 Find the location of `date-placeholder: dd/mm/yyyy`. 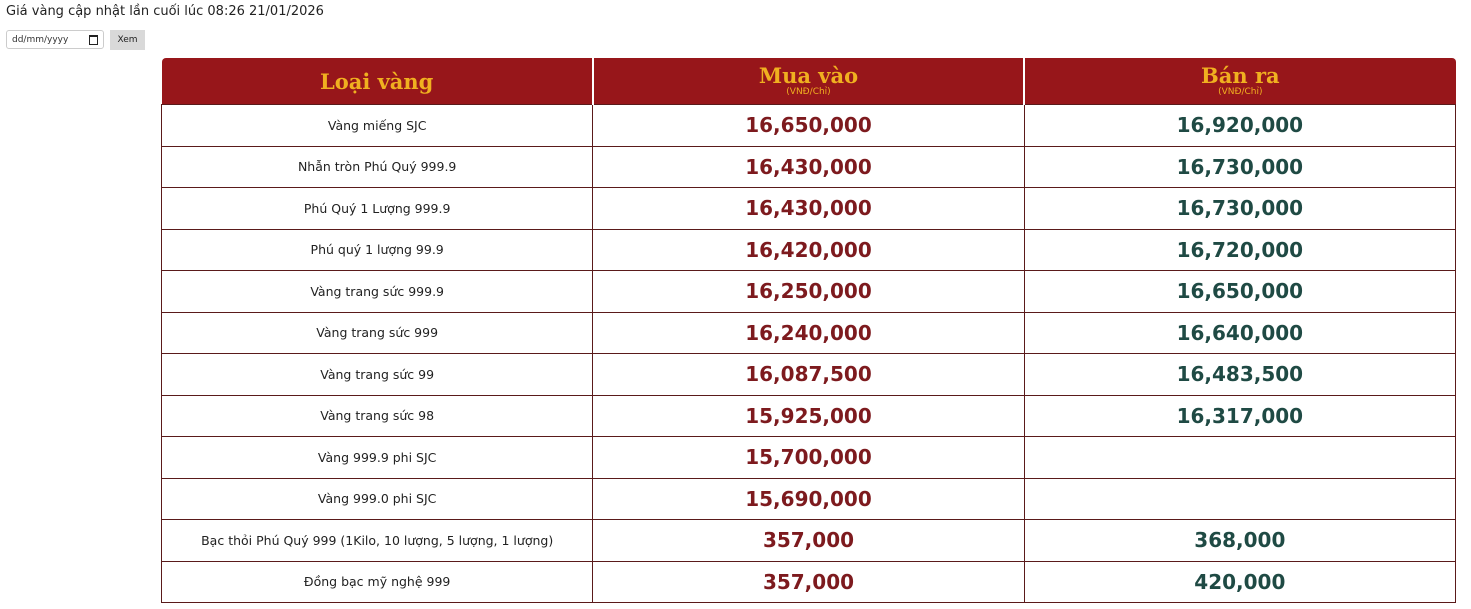

date-placeholder: dd/mm/yyyy is located at coordinates (40, 39).